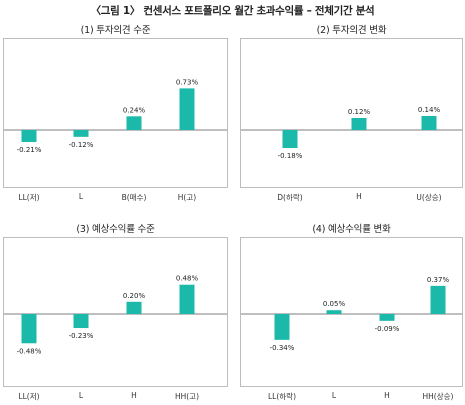 Image resolution: width=465 pixels, height=405 pixels. Describe the element at coordinates (115, 229) in the screenshot. I see `panel-title-3: (3) 예상수익률 수준` at that location.